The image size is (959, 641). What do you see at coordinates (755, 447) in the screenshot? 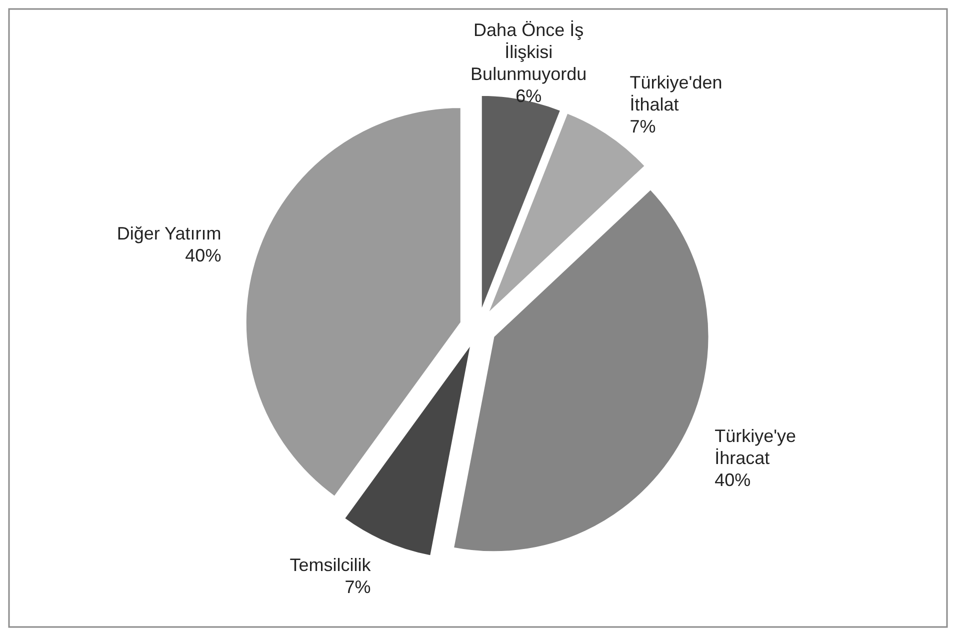
I see `slice-label: Türkiye'ye İhracat` at bounding box center [755, 447].